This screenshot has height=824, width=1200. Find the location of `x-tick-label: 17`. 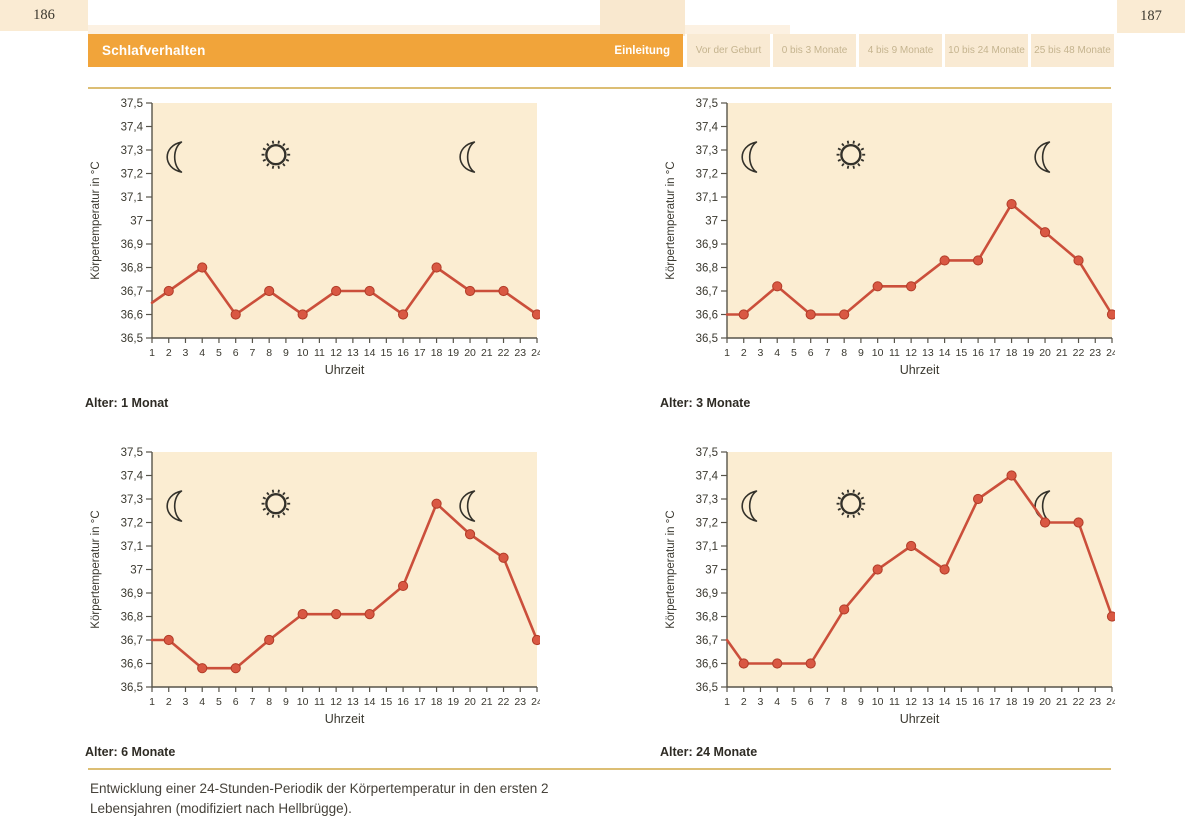

x-tick-label: 17 is located at coordinates (995, 353).